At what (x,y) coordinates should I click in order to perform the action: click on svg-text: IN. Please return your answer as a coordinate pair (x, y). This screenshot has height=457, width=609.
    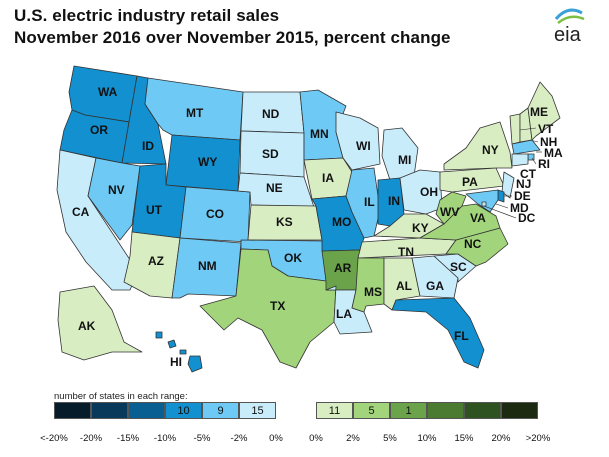
    Looking at the image, I should click on (394, 201).